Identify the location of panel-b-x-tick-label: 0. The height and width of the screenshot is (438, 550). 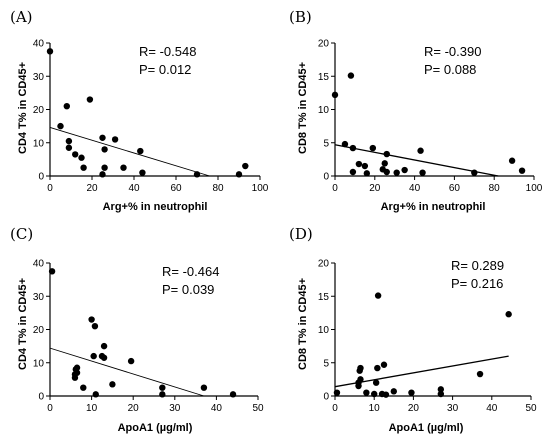
(335, 188).